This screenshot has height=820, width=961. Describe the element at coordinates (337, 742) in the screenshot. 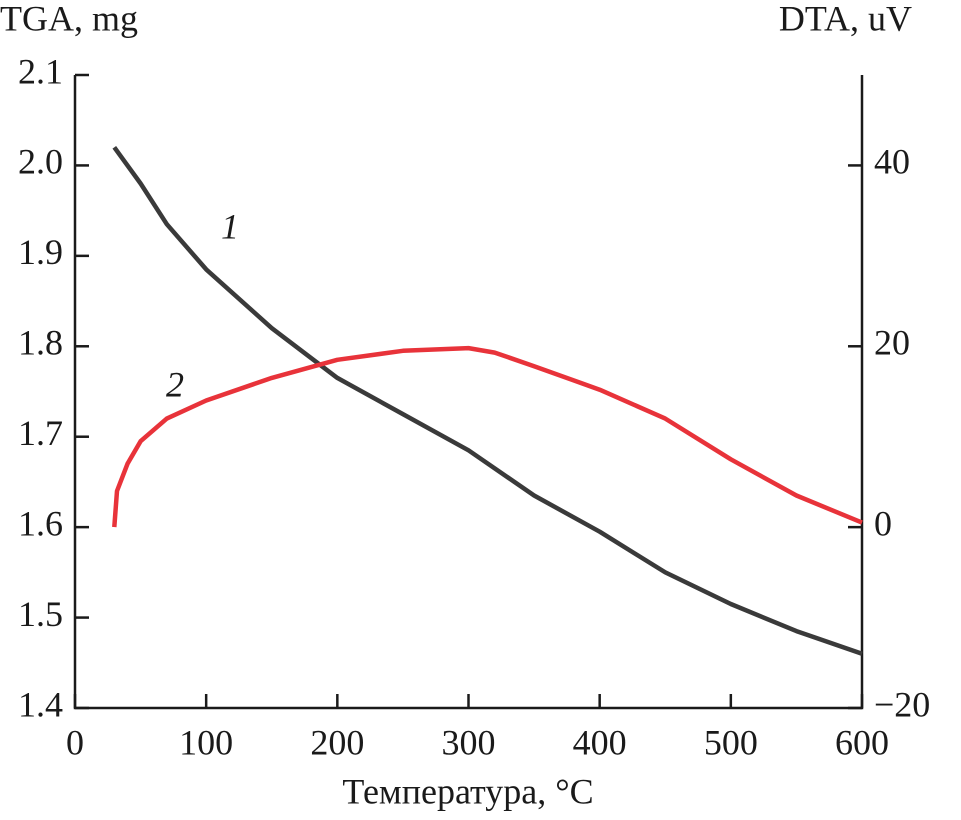

I see `x-tick-label: 200` at that location.